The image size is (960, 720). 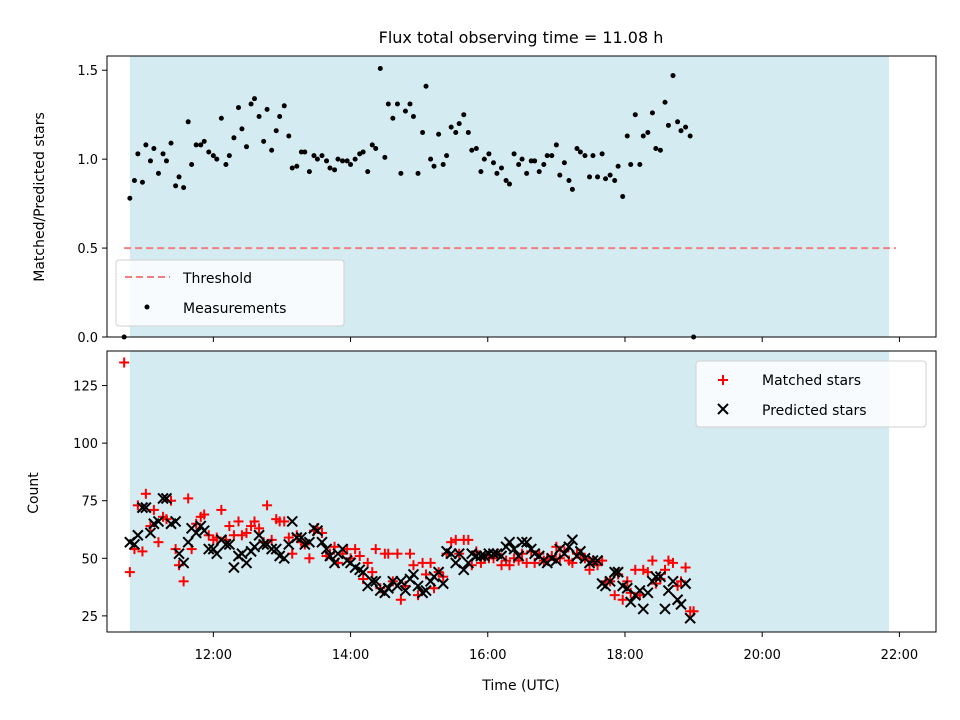 I want to click on bottom-y-tick-label: 100, so click(x=85, y=444).